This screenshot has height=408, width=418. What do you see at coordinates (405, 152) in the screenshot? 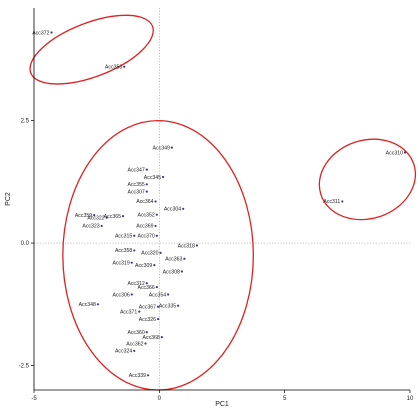
I see `point-acc310` at bounding box center [405, 152].